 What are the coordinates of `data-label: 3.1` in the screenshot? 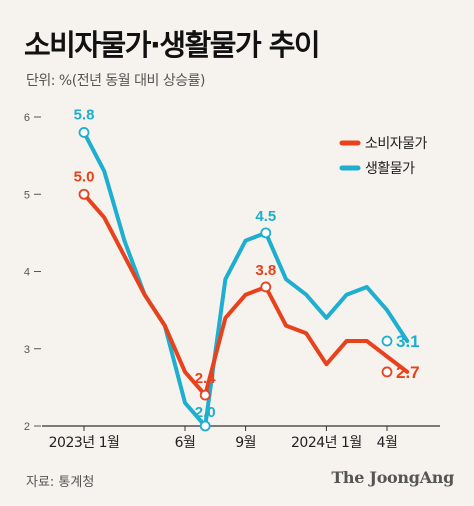 It's located at (408, 341).